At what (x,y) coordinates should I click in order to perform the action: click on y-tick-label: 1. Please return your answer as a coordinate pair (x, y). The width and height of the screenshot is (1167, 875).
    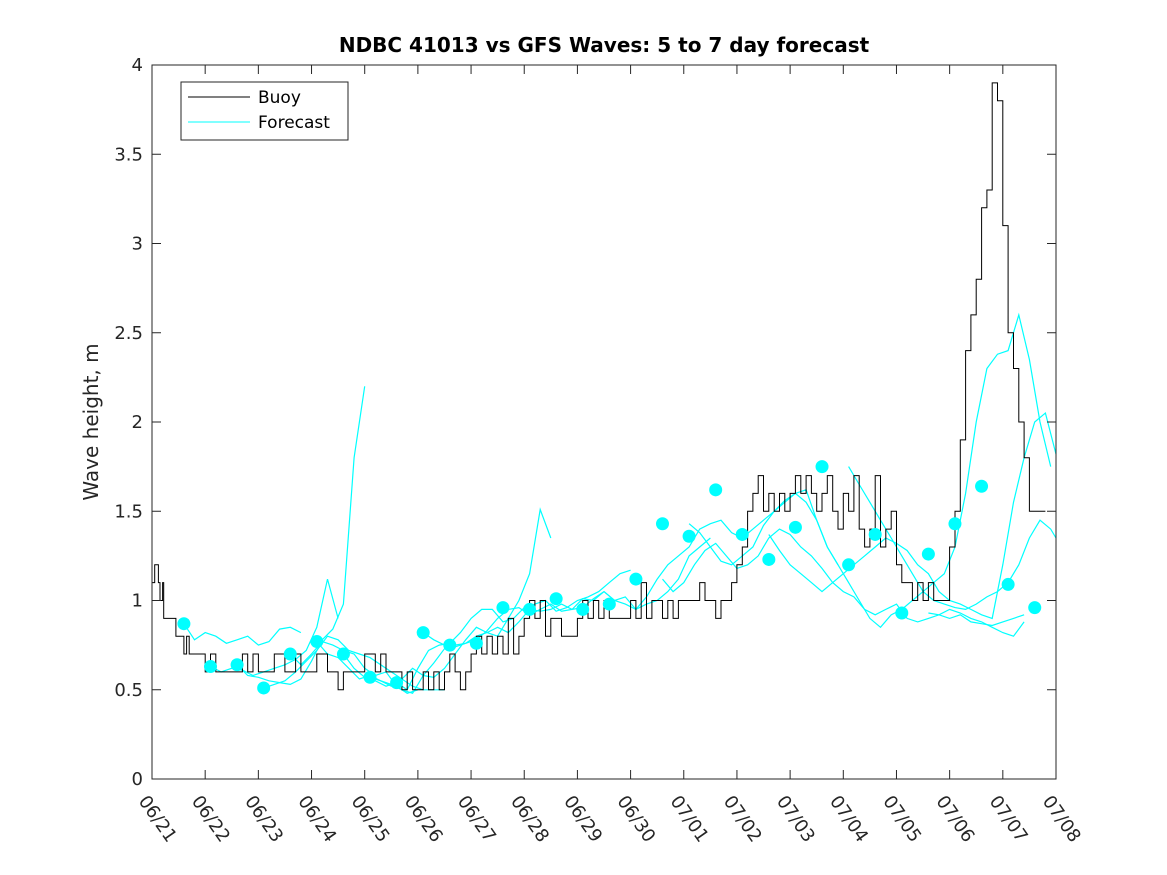
    Looking at the image, I should click on (137, 601).